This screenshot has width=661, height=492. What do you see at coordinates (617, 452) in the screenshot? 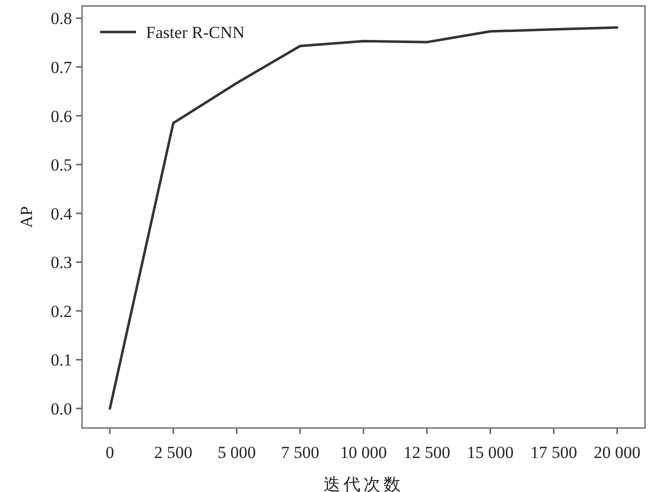
I see `x-tick-label: 20 000` at bounding box center [617, 452].